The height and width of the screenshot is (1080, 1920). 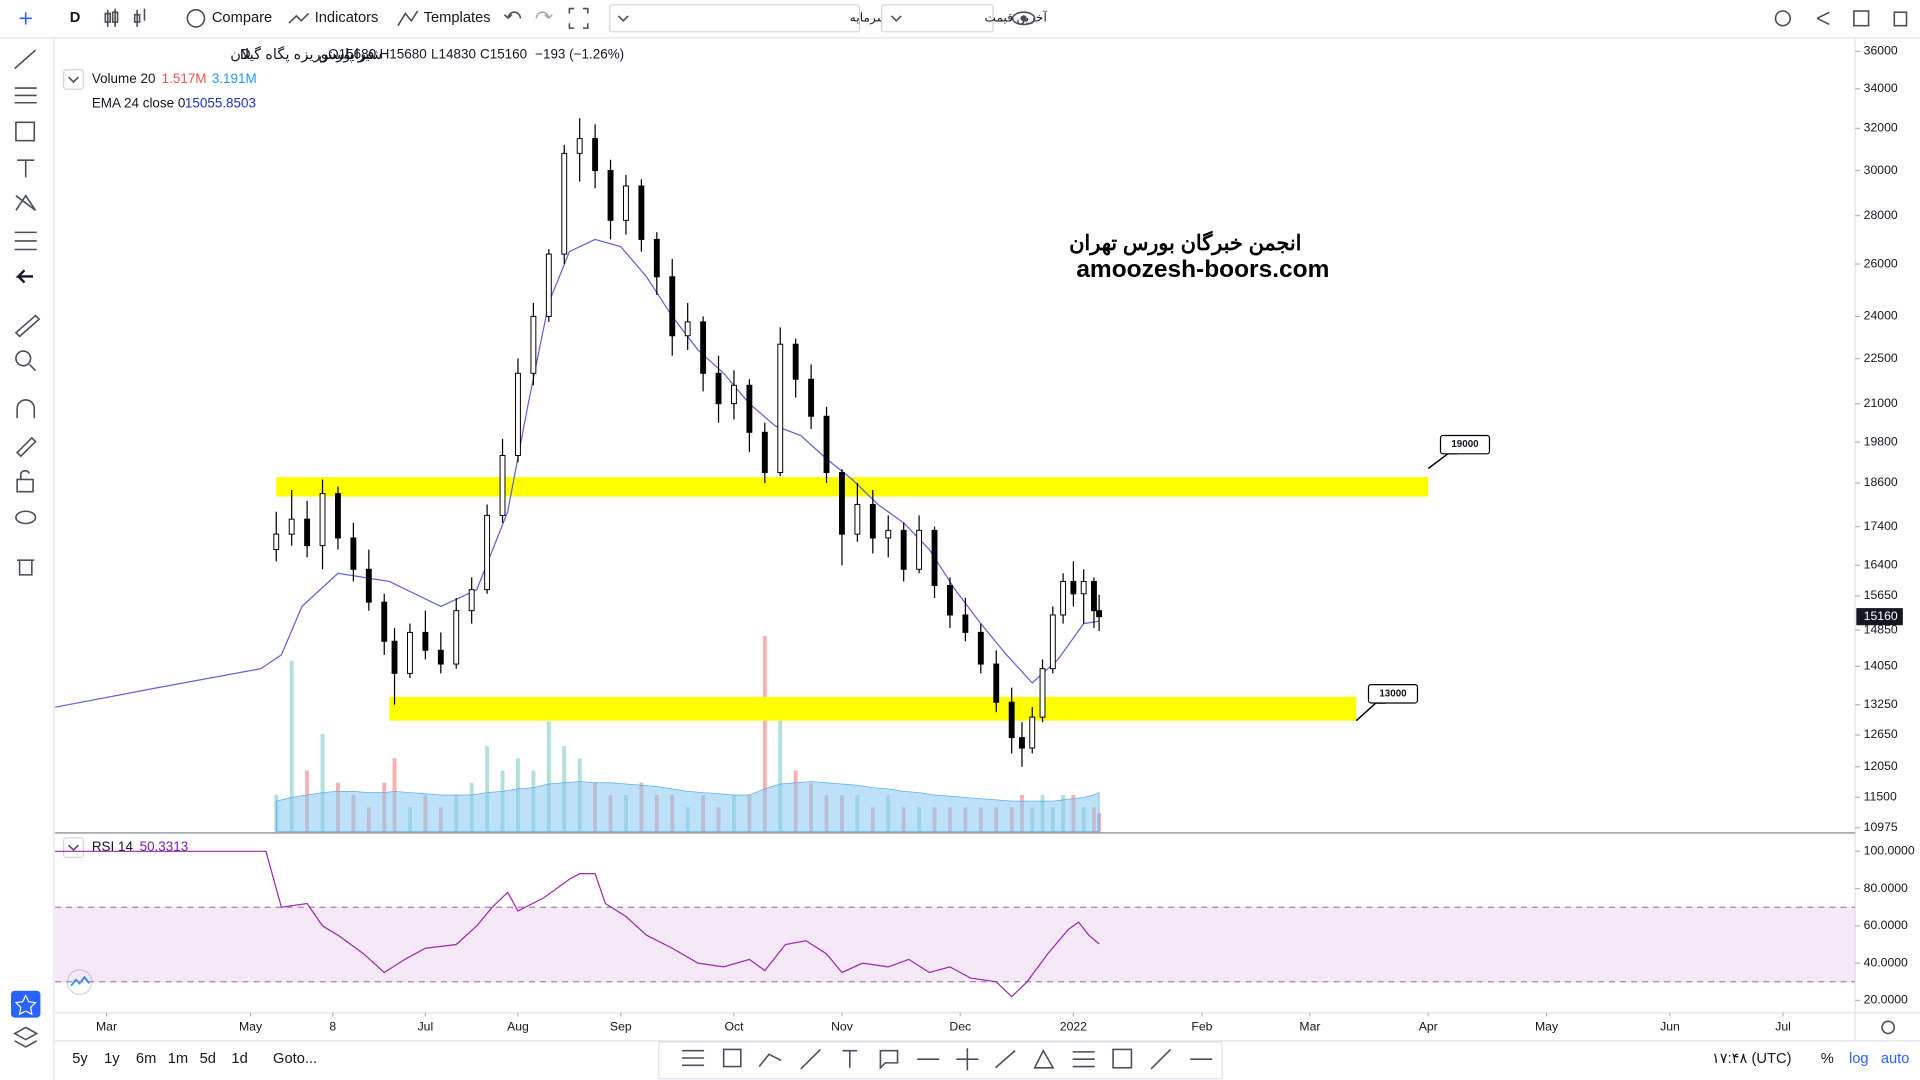 What do you see at coordinates (1881, 827) in the screenshot?
I see `y-tick-label: 10975` at bounding box center [1881, 827].